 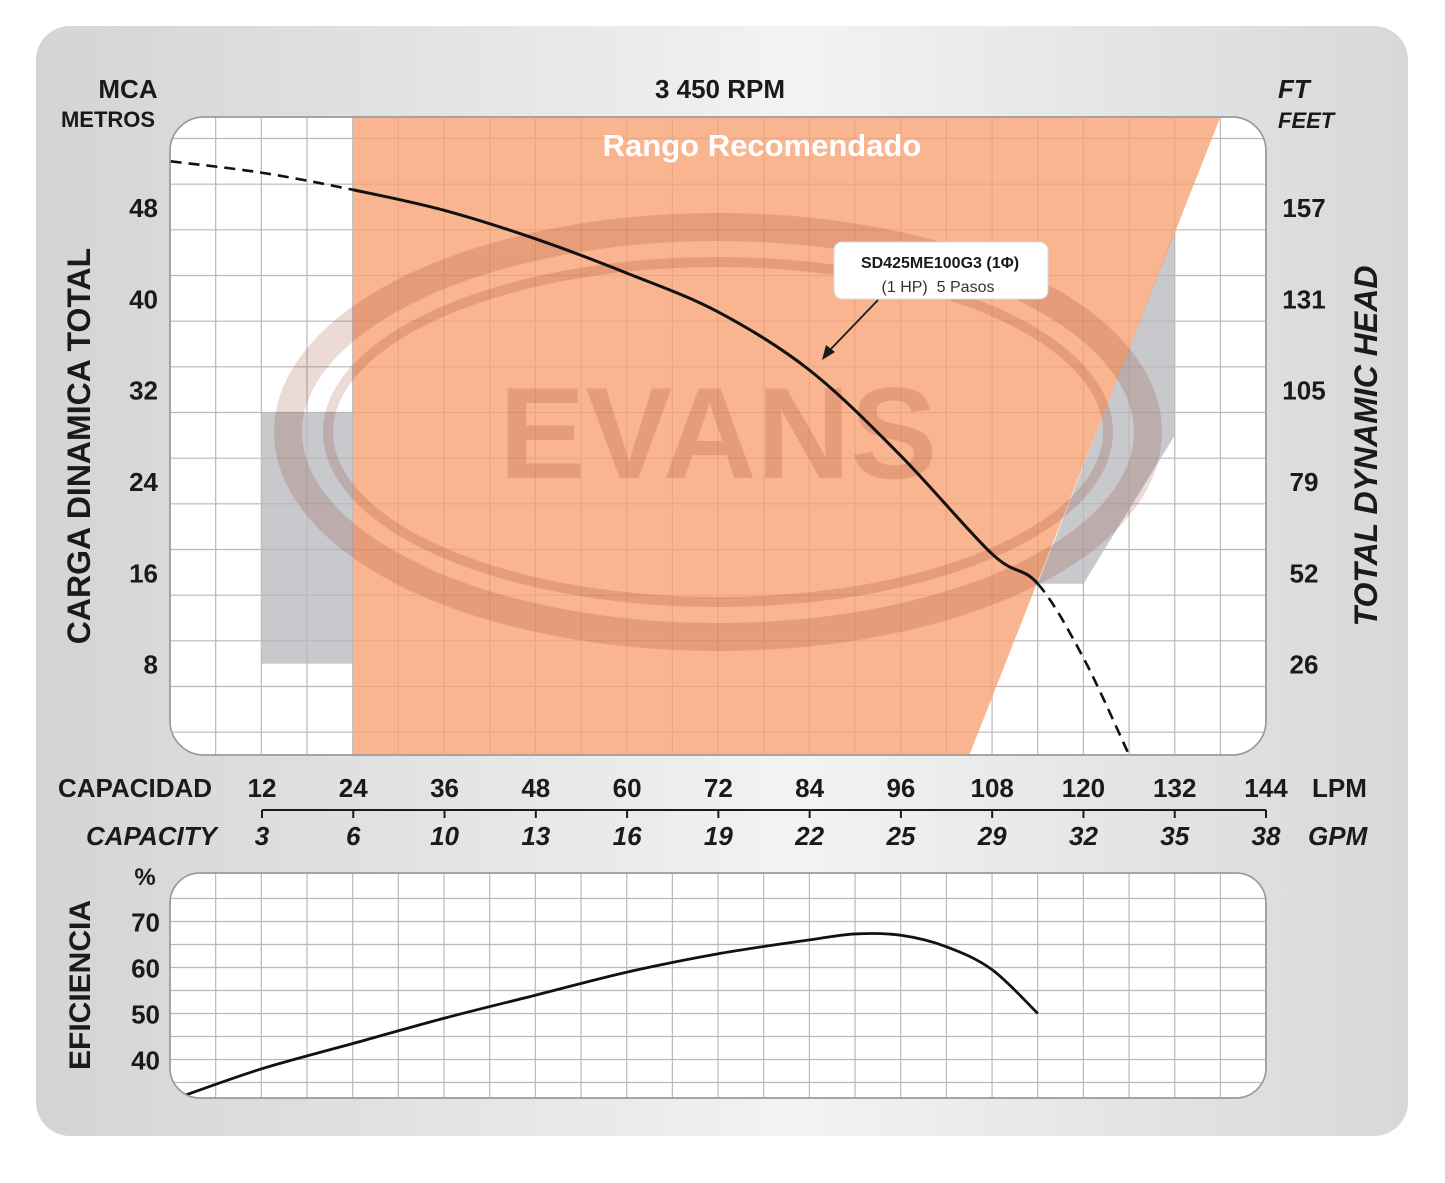 What do you see at coordinates (262, 788) in the screenshot?
I see `x-tick-label-lpm: 12` at bounding box center [262, 788].